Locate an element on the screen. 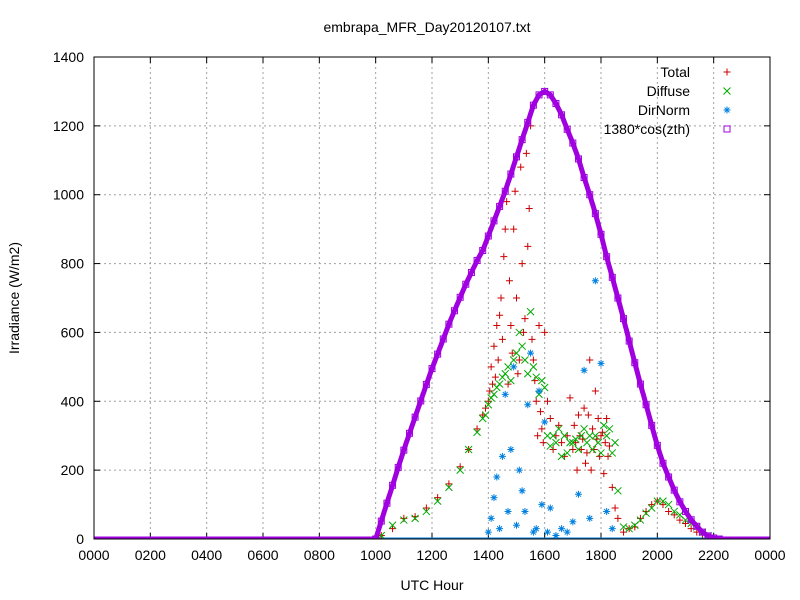 This screenshot has width=800, height=600. y-tick-label: 1200 is located at coordinates (68, 126).